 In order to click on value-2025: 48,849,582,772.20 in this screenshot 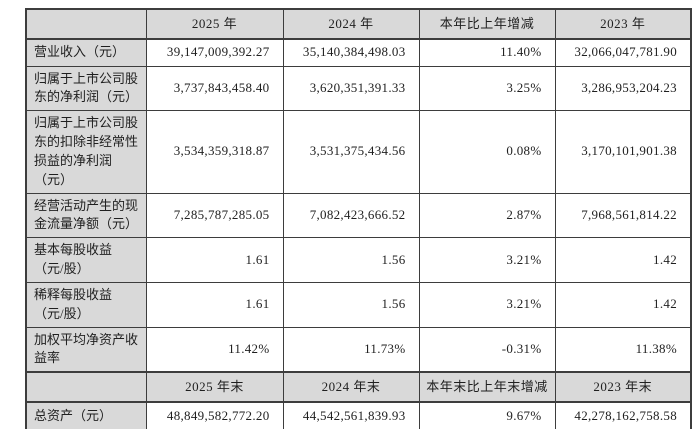, I will do `click(214, 415)`.